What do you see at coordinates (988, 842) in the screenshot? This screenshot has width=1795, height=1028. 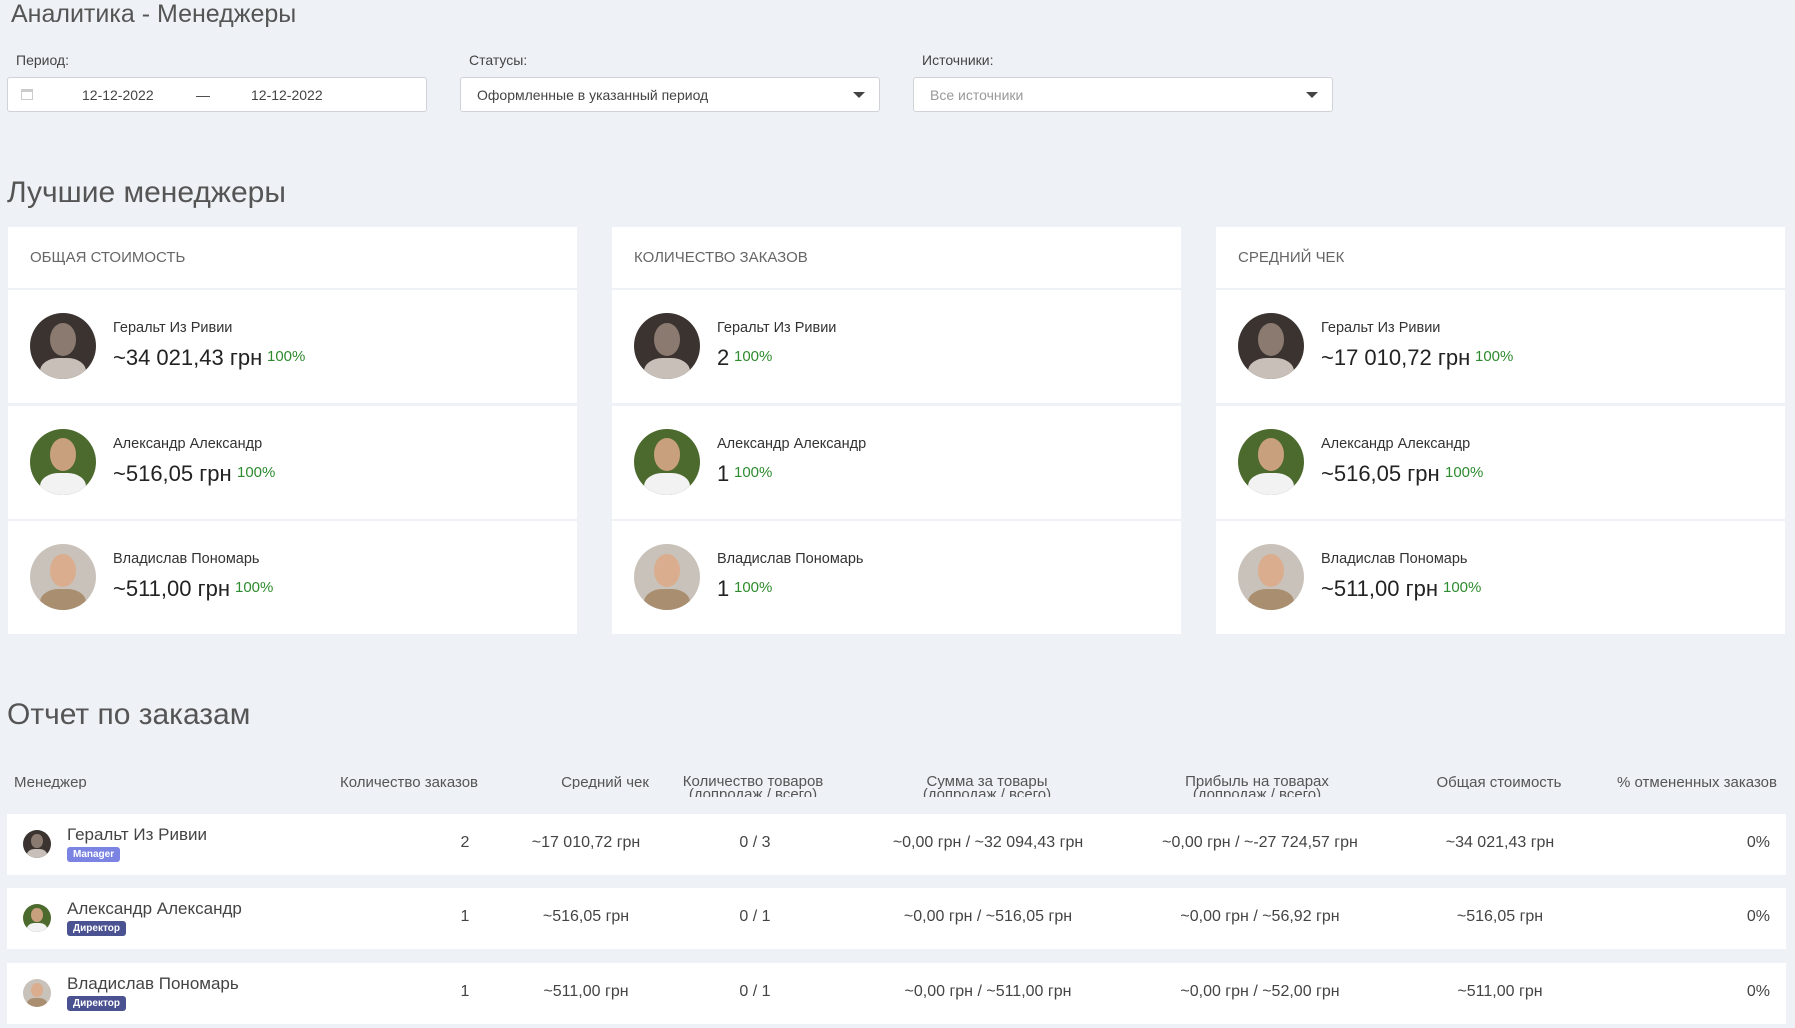 I see `table-cell: ~0,00 грн / ~32 094,43 грн` at bounding box center [988, 842].